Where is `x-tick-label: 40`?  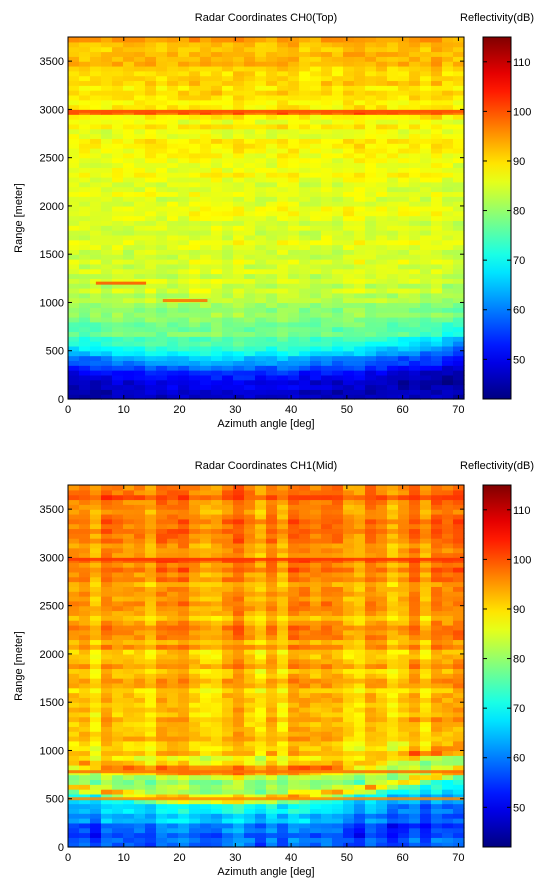
x-tick-label: 40 is located at coordinates (291, 410).